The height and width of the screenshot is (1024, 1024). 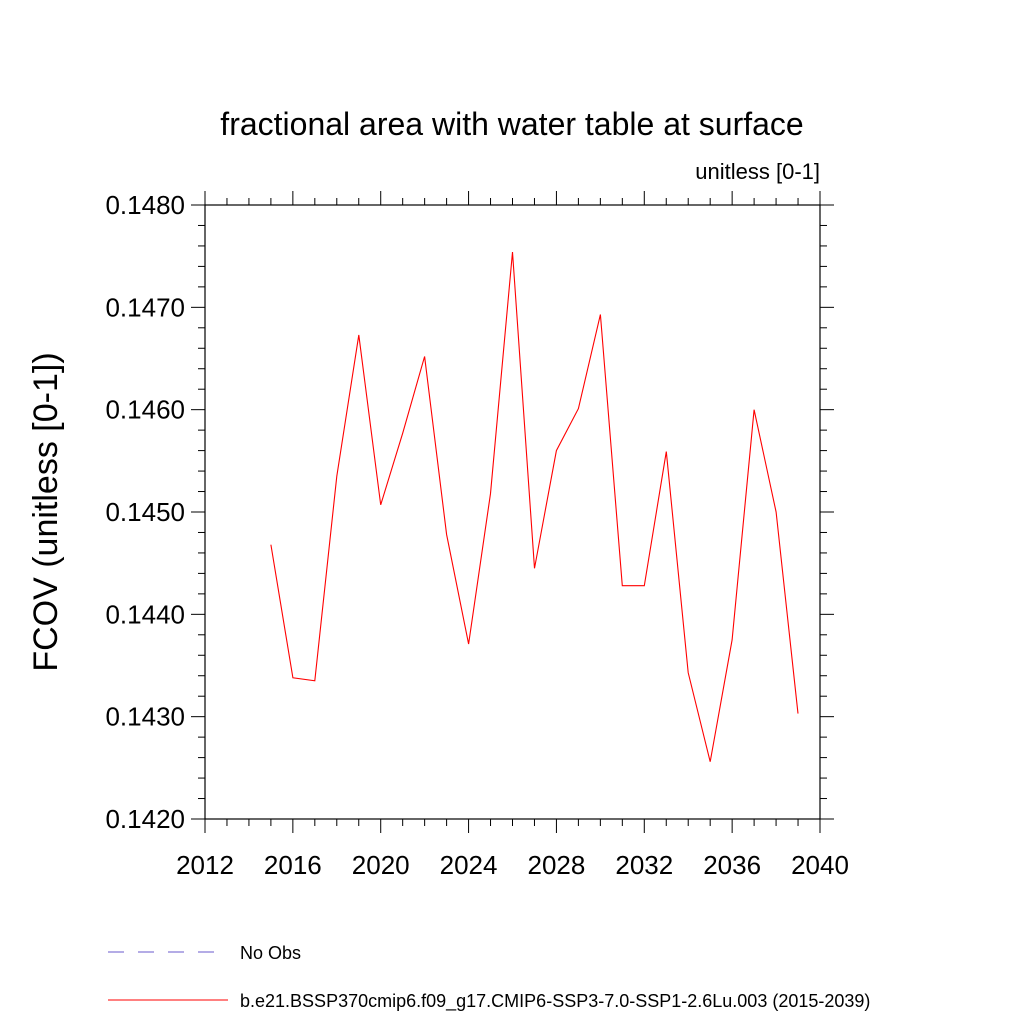 What do you see at coordinates (293, 865) in the screenshot?
I see `x-tick-label: 2016` at bounding box center [293, 865].